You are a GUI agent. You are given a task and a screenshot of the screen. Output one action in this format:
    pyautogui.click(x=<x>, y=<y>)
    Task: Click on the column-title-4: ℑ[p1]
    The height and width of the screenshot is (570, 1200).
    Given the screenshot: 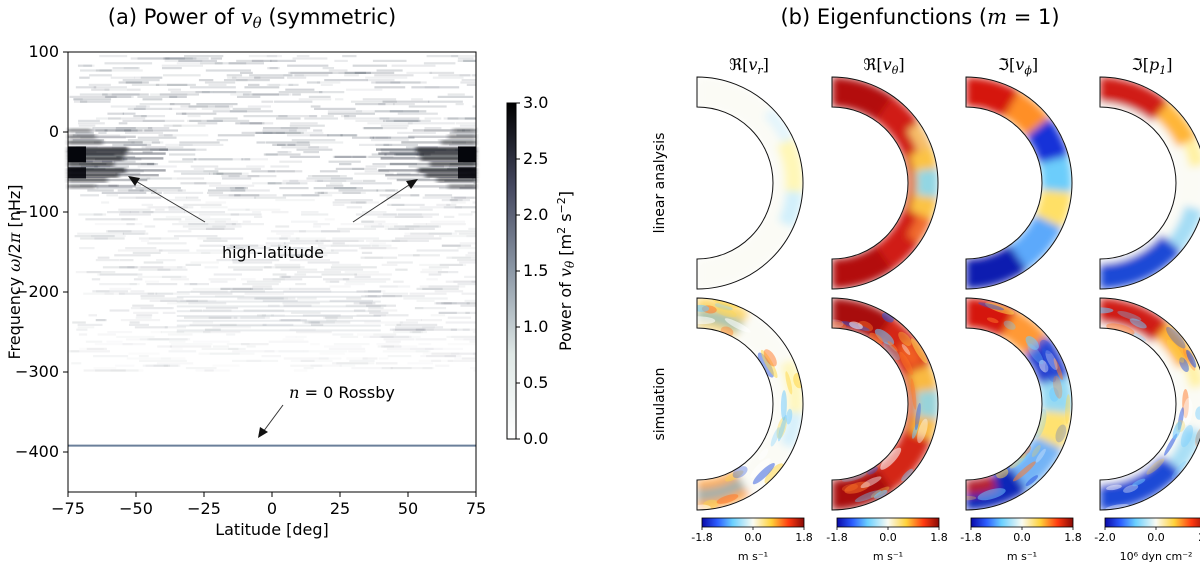 What is the action you would take?
    pyautogui.click(x=1152, y=66)
    